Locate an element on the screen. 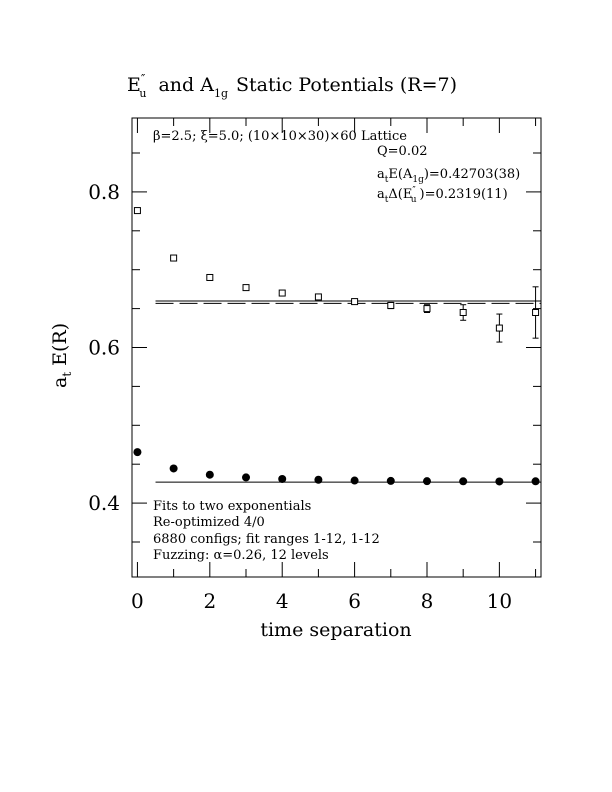 This screenshot has width=612, height=792. fit-note-4: Fuzzing: α=0.26, 12 levels is located at coordinates (241, 555).